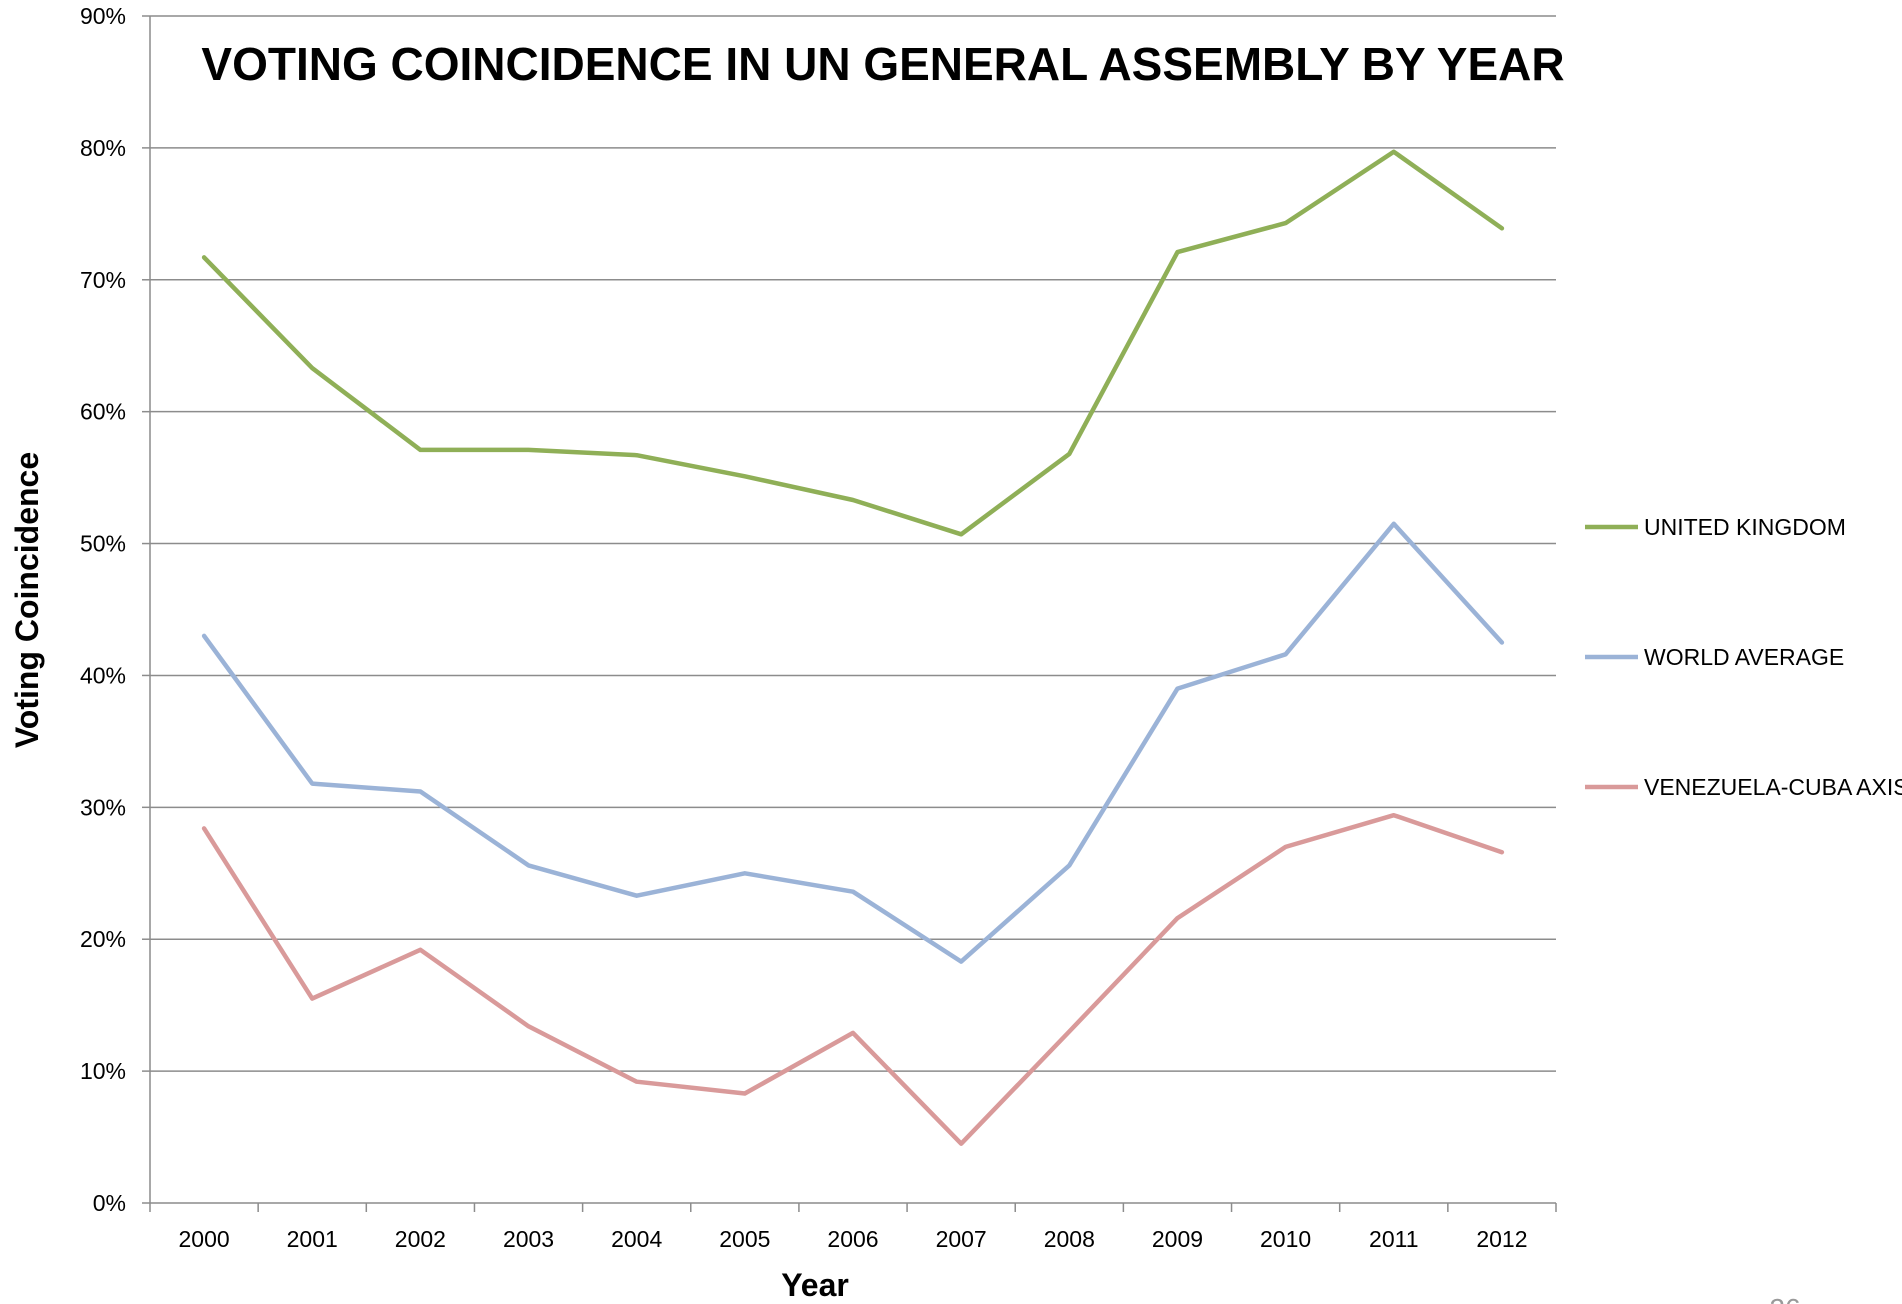 This screenshot has height=1304, width=1902. I want to click on x-tick-label: 2001, so click(312, 1239).